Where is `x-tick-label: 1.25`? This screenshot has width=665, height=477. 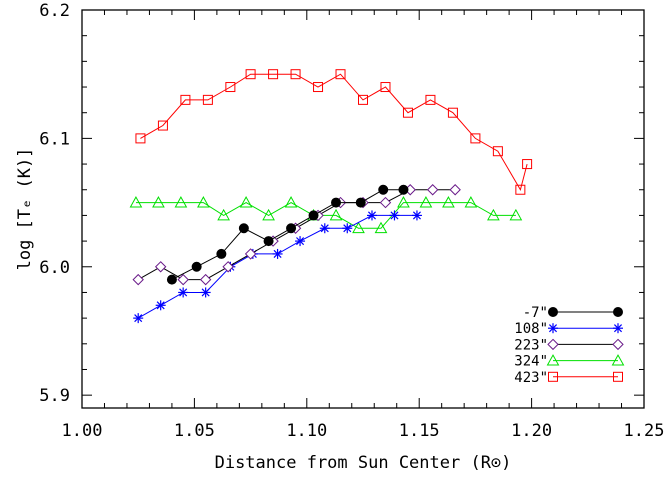
x-tick-label: 1.25 is located at coordinates (644, 431).